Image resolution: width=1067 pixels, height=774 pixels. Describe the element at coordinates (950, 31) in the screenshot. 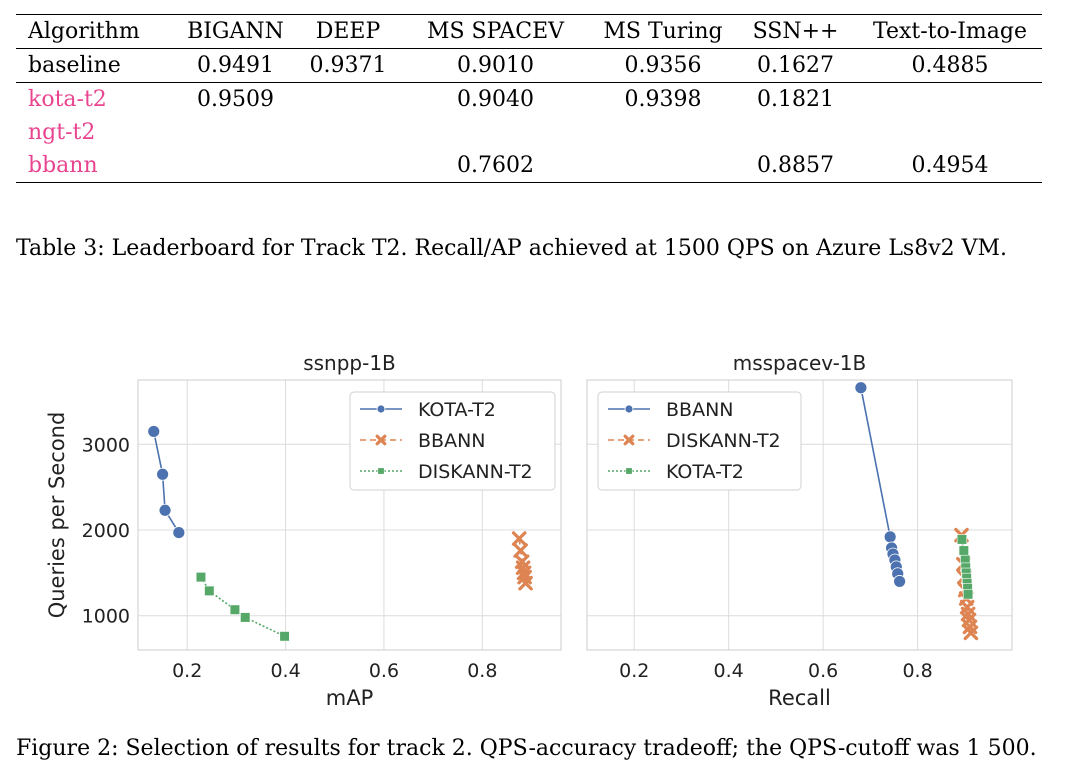

I see `header-text-to-image: Text-to-Image` at that location.